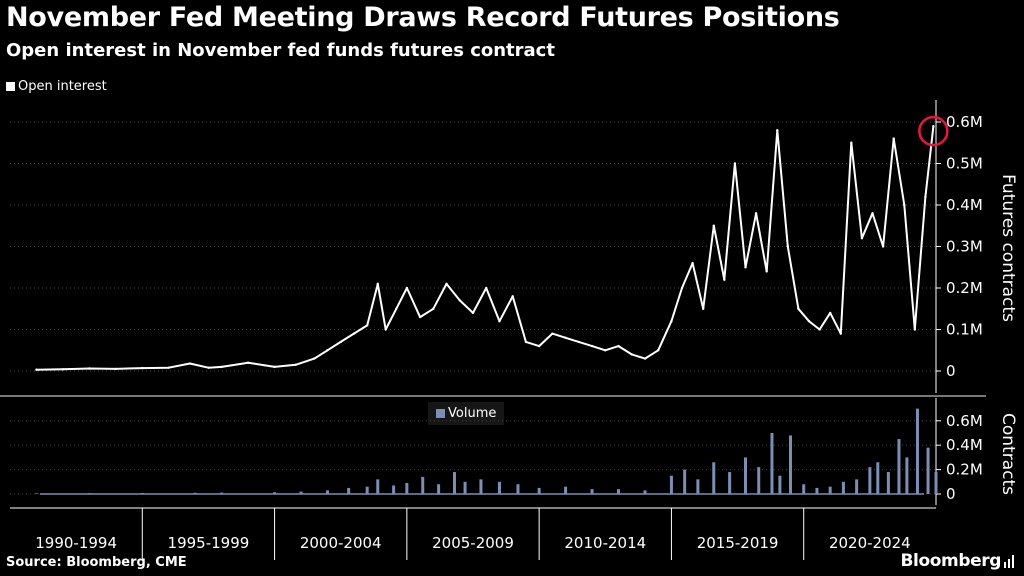  What do you see at coordinates (62, 86) in the screenshot?
I see `legend-label-open-interest: Open interest` at bounding box center [62, 86].